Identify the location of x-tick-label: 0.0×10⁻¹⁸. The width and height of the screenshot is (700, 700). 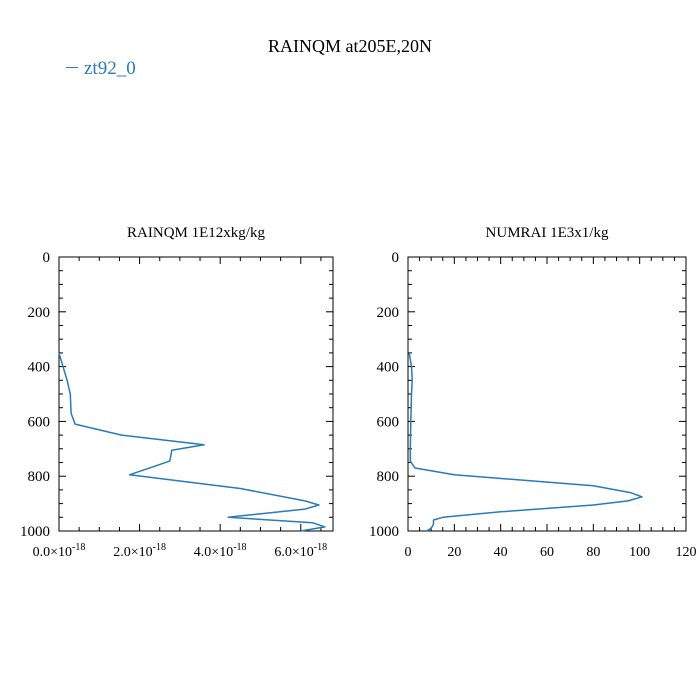
(59, 551).